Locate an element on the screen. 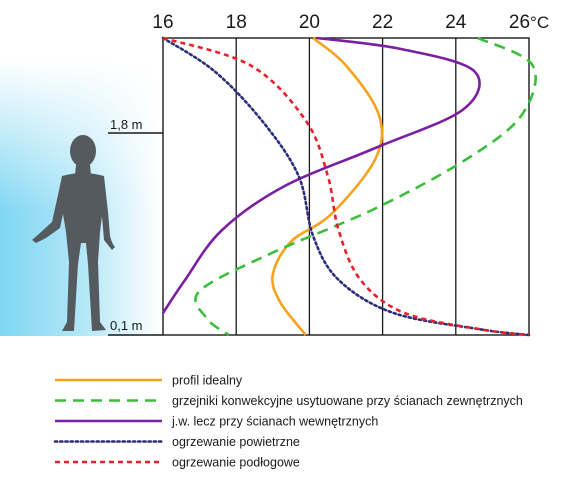  legend-label: j.w. lecz przy ścianach wewnętrznych is located at coordinates (274, 422).